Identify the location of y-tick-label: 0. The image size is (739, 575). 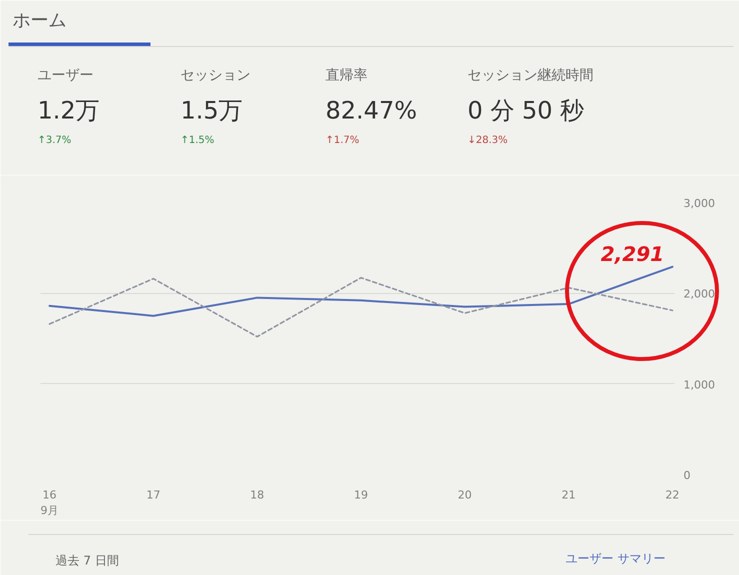
(687, 475).